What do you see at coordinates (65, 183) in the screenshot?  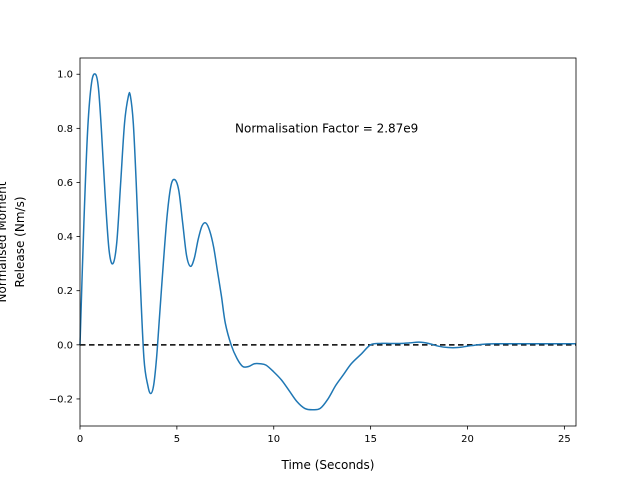 I see `y-tick-label: 0.6` at bounding box center [65, 183].